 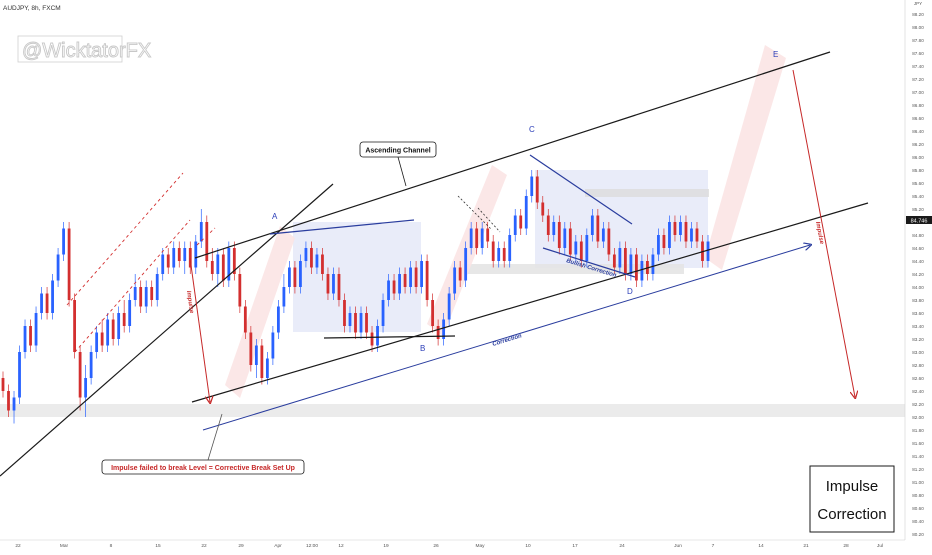 I want to click on price-tick-label: 86.40, so click(x=918, y=131).